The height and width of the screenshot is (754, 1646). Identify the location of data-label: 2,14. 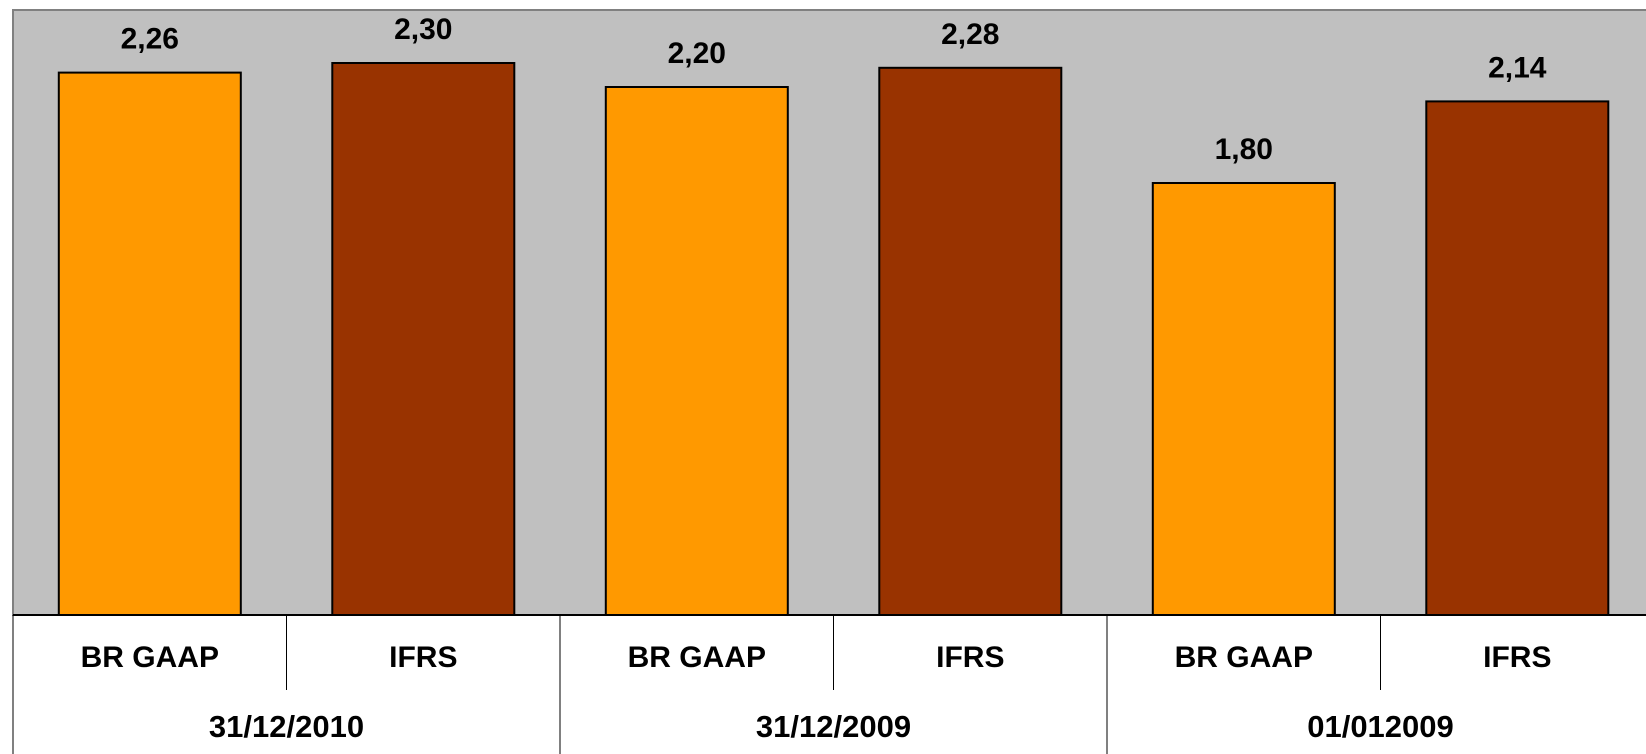
(1517, 67).